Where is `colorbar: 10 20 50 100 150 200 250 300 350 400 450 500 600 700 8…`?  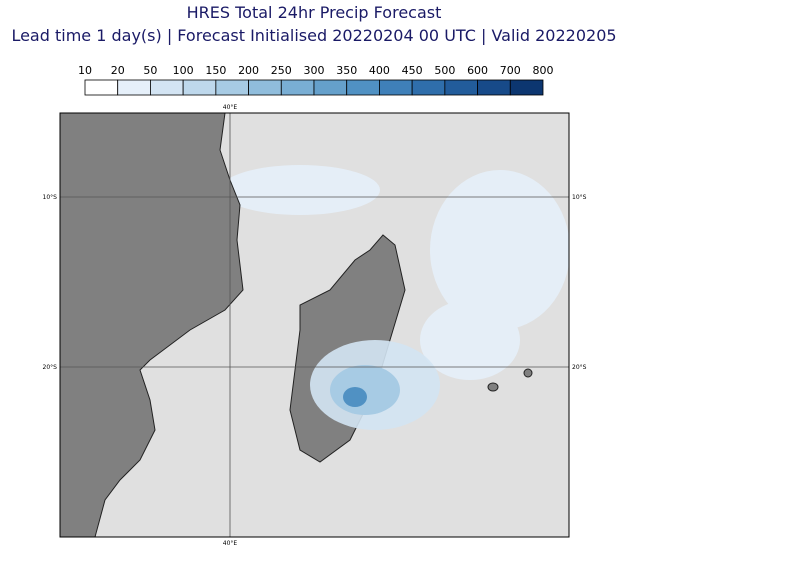 colorbar: 10 20 50 100 150 200 250 300 350 400 450 500 600 700 8… is located at coordinates (316, 80).